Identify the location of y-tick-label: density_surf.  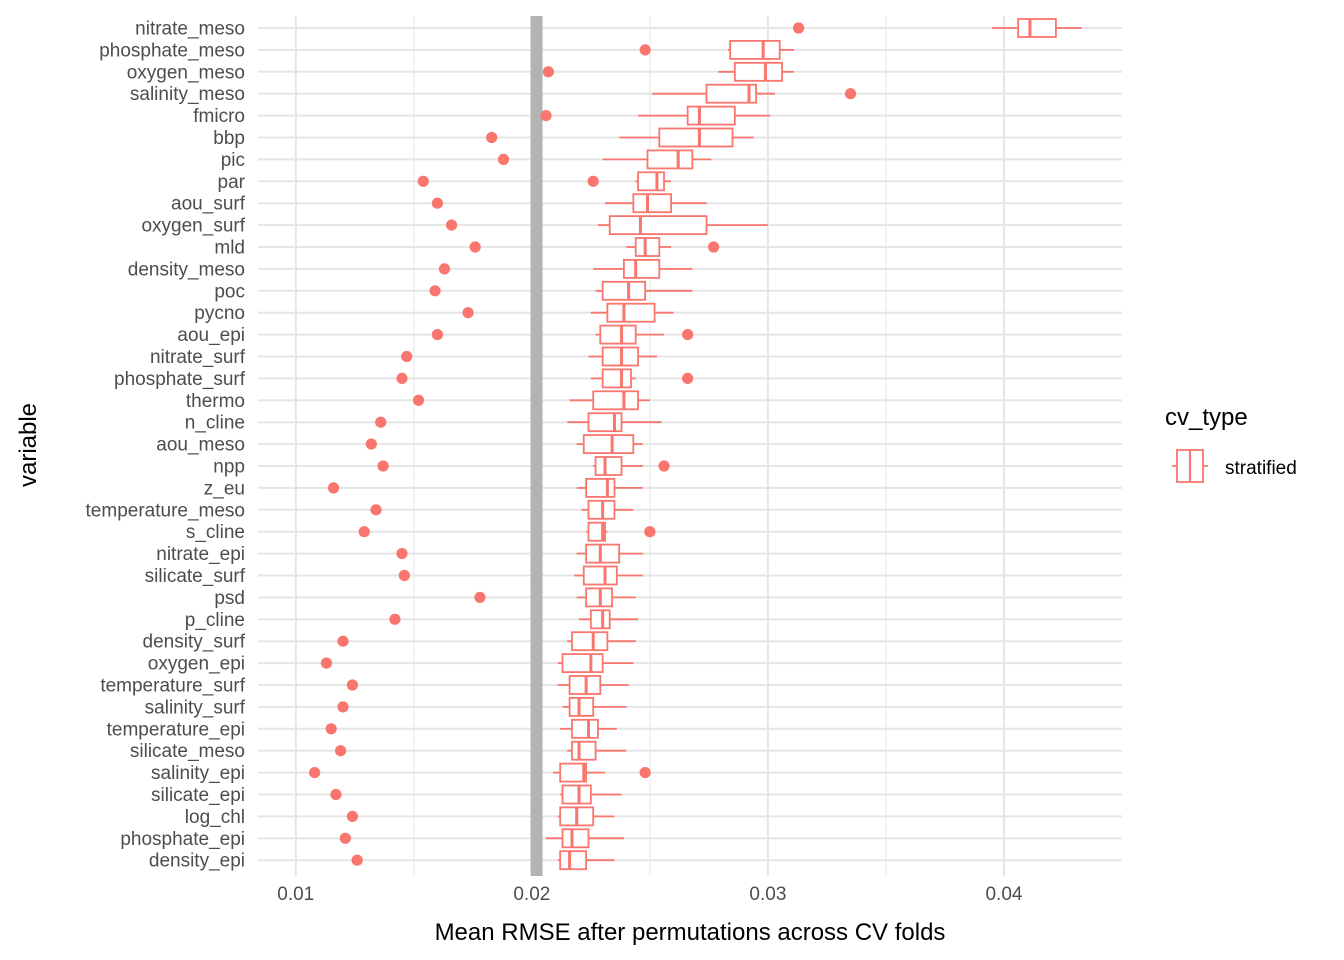
(194, 642).